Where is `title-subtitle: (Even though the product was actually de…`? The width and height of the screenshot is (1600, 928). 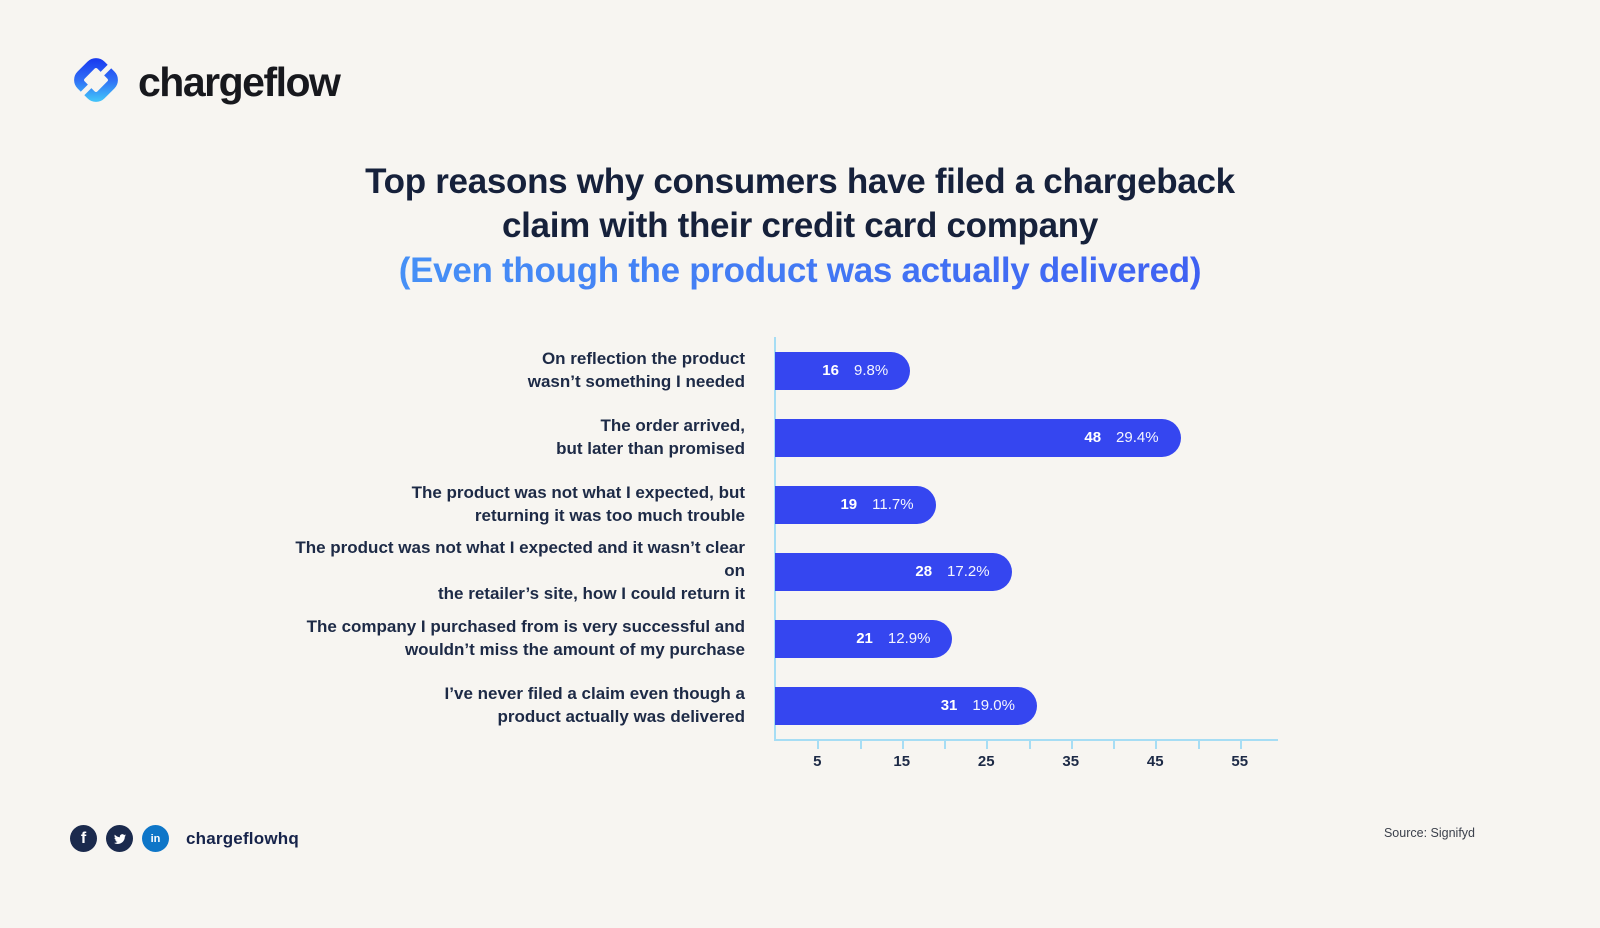
title-subtitle: (Even though the product was actually de… is located at coordinates (800, 271).